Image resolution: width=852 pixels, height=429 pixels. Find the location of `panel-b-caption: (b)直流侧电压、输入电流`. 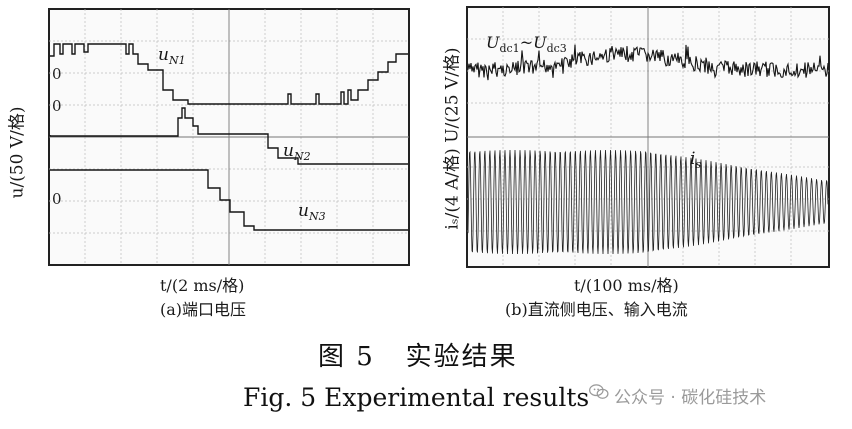

panel-b-caption: (b)直流侧电压、输入电流 is located at coordinates (596, 309).